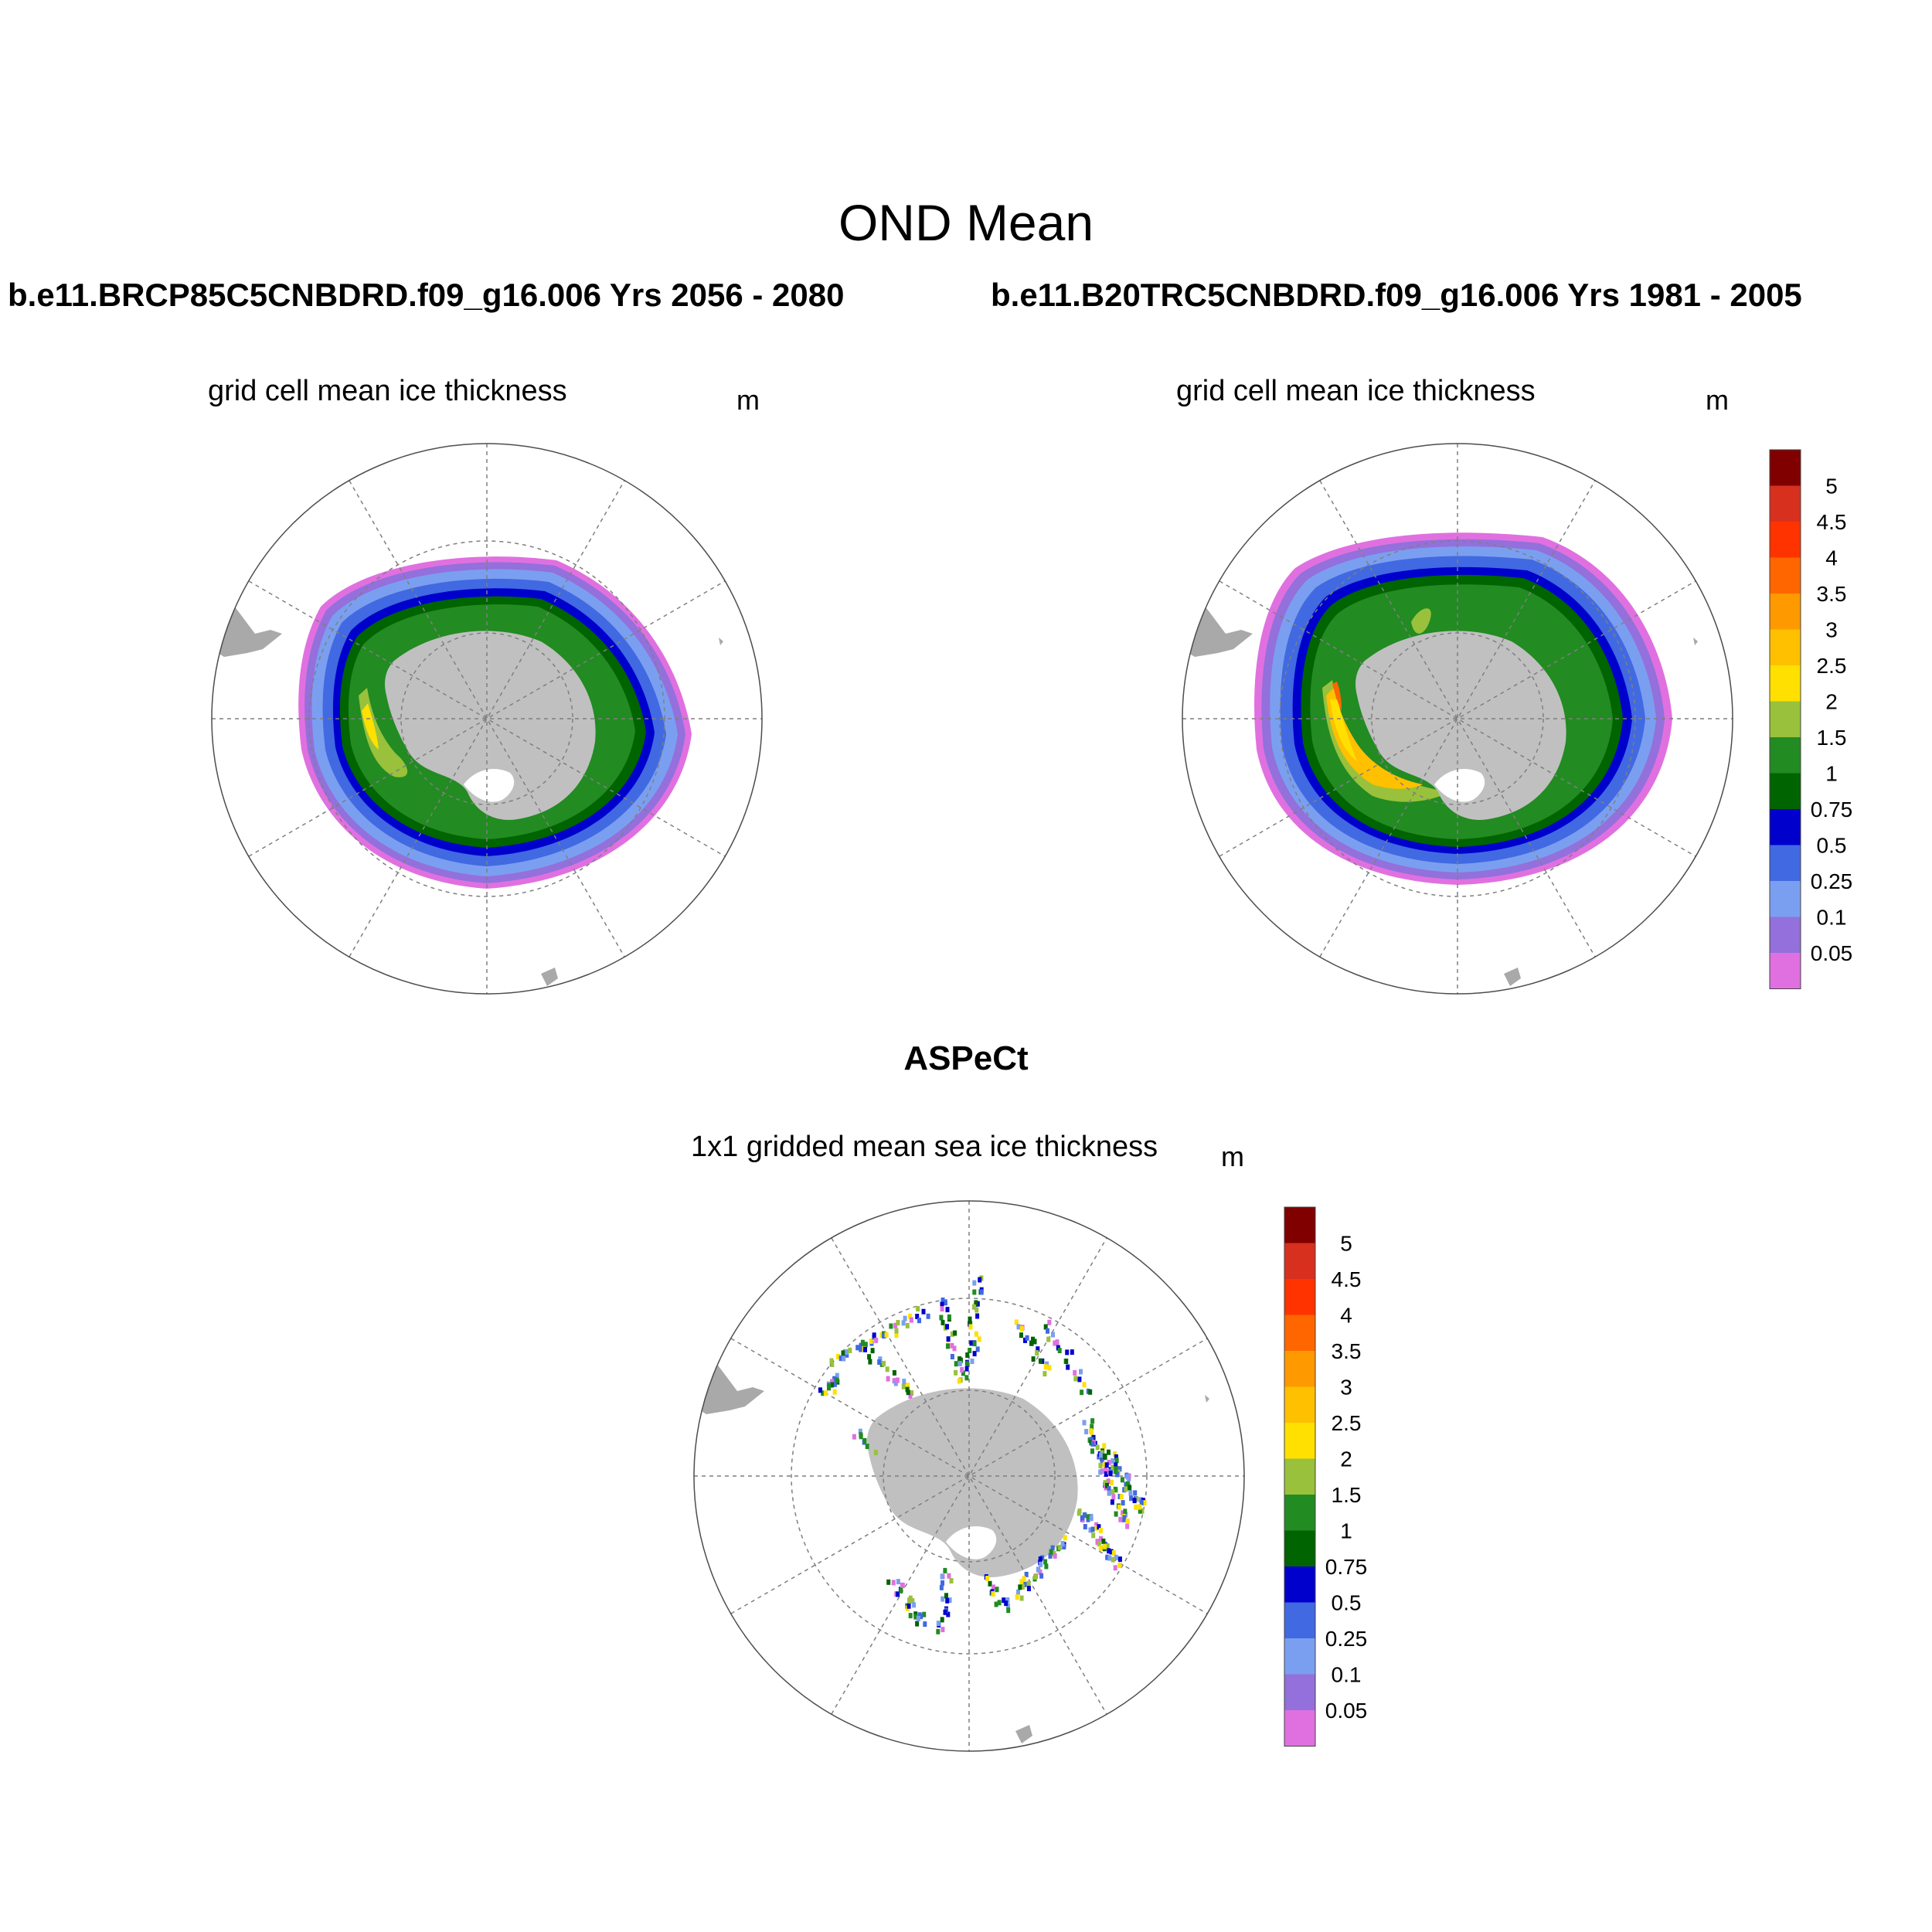 The image size is (1932, 1932). Describe the element at coordinates (1832, 522) in the screenshot. I see `colorbar-tick-label: 4.5` at that location.